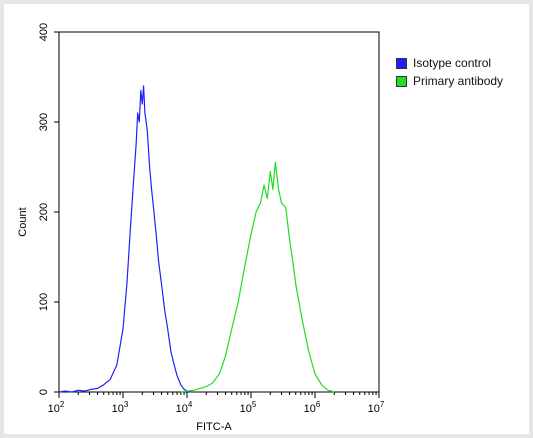 Image resolution: width=533 pixels, height=438 pixels. I want to click on x-tick-label: 10⁶, so click(312, 407).